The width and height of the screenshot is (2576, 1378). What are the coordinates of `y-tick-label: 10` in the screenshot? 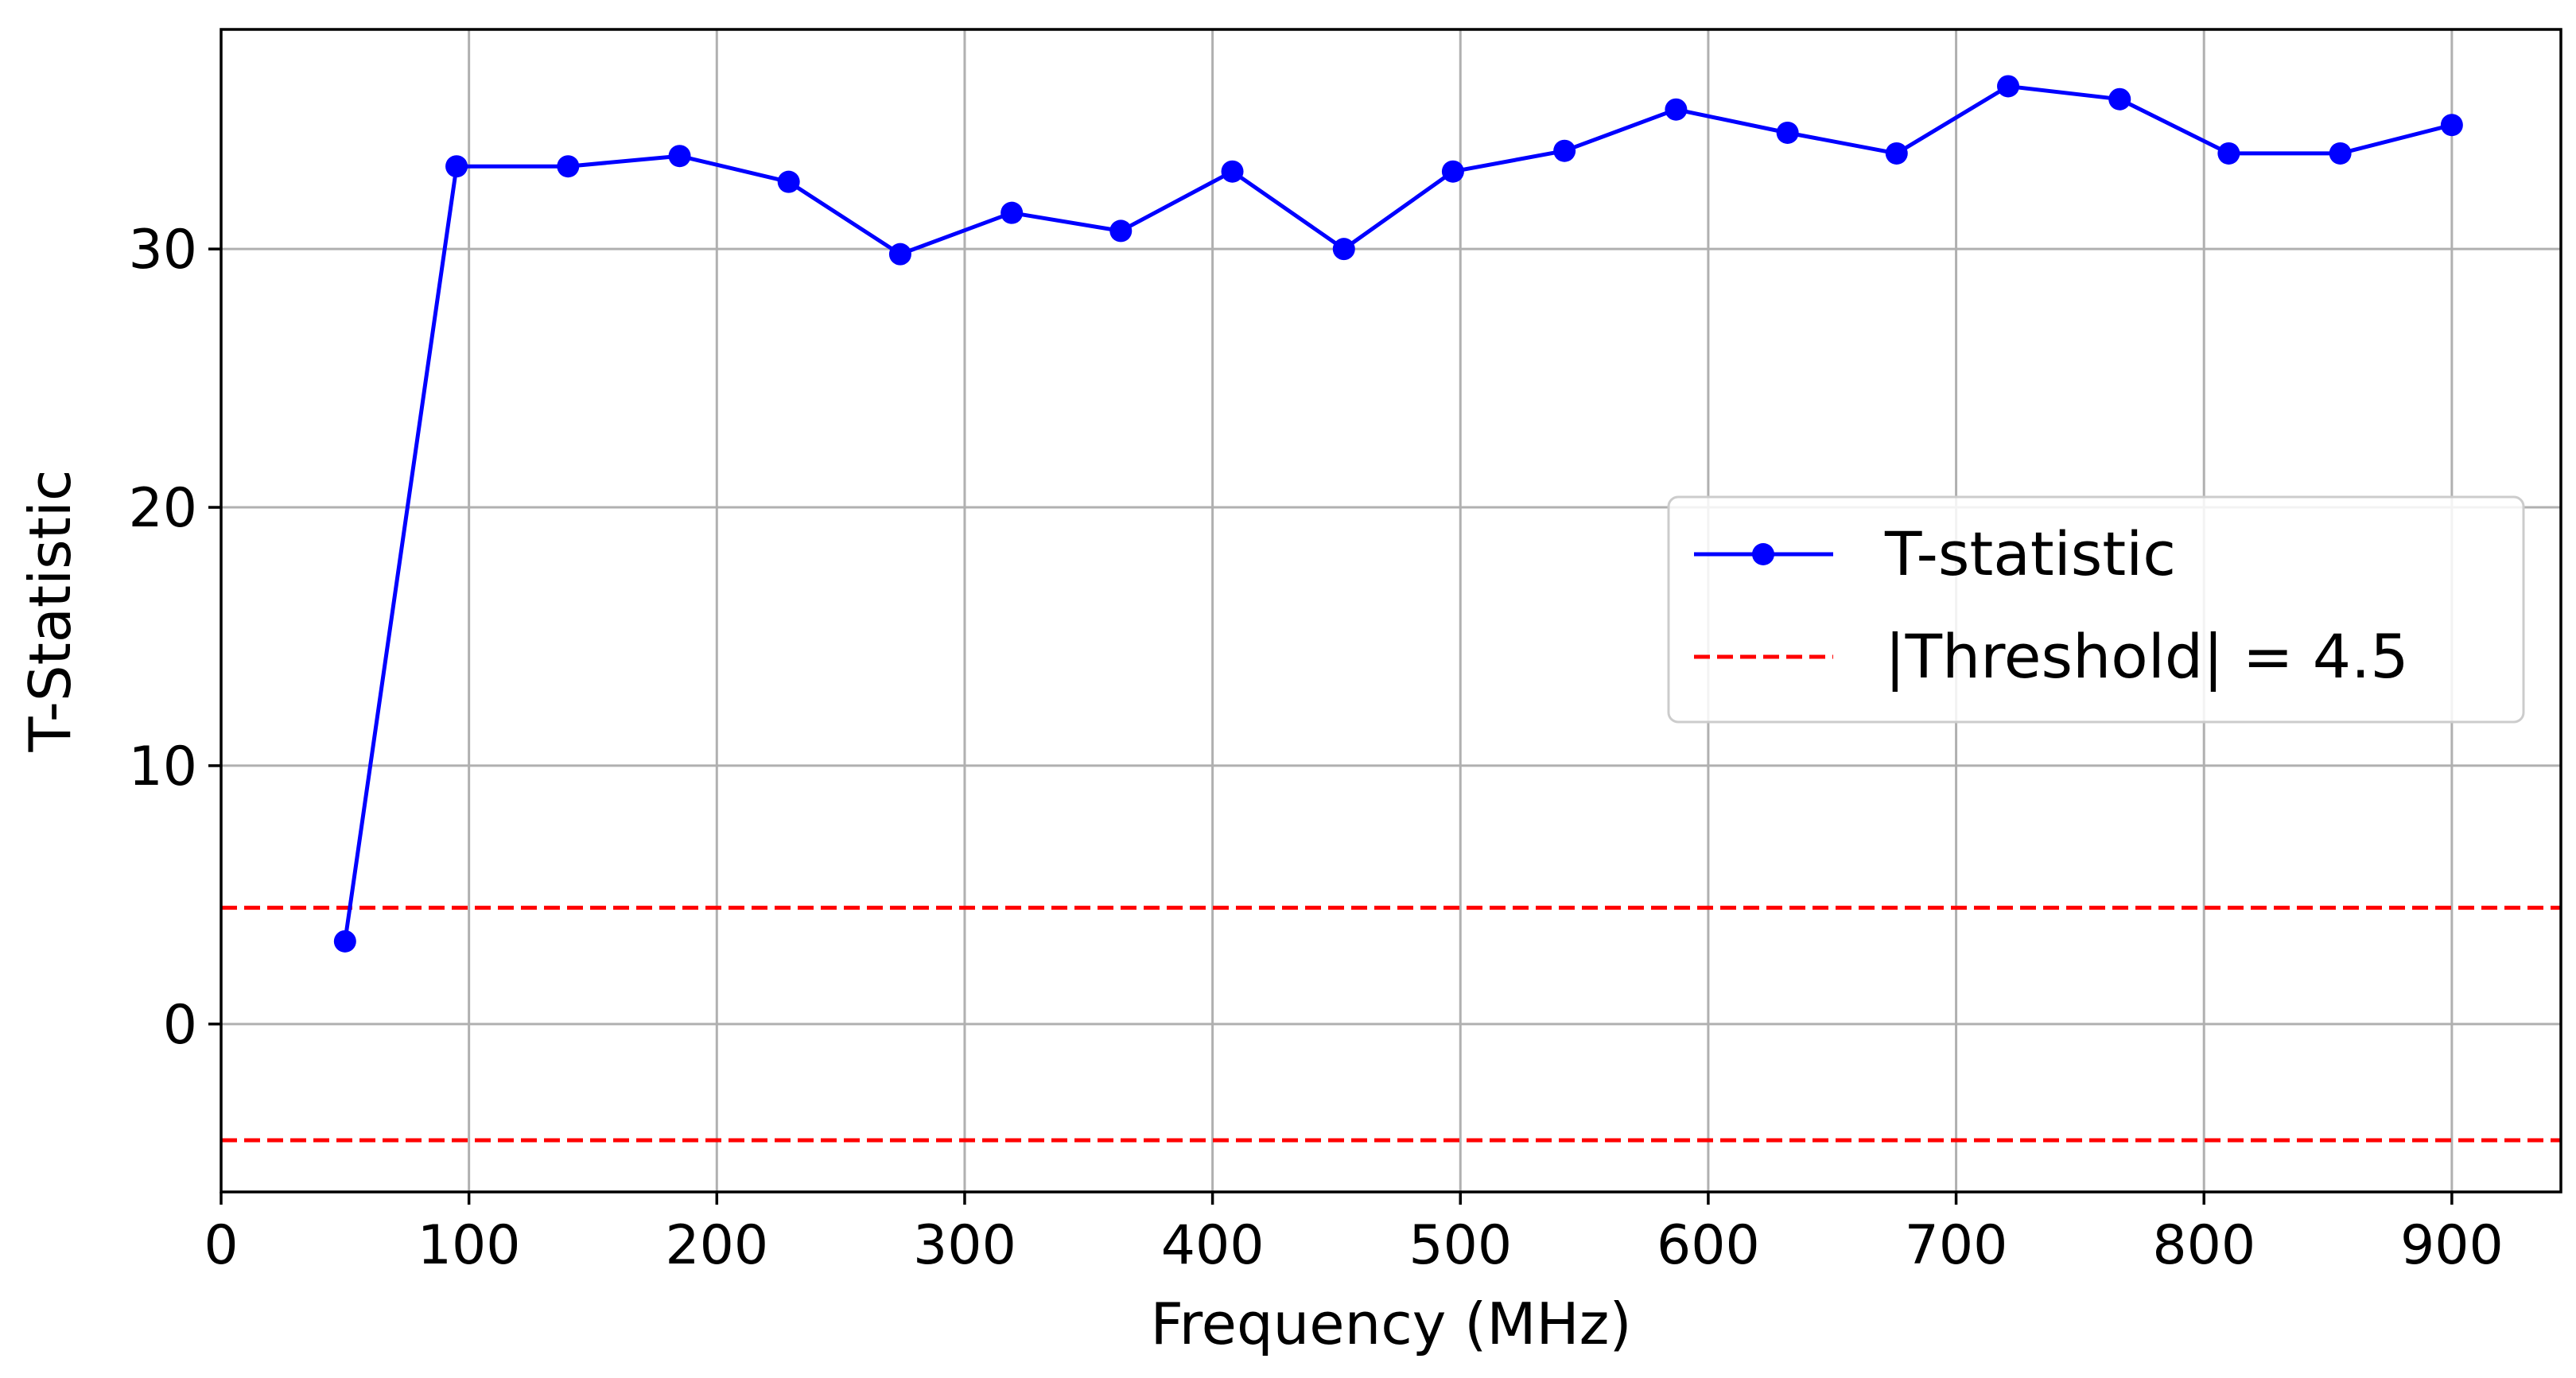 It's located at (162, 767).